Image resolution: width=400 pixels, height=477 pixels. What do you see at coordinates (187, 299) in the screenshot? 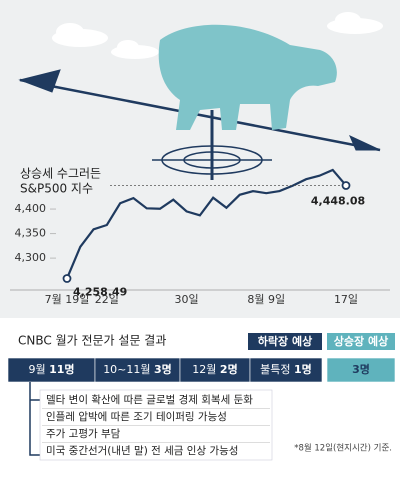
I see `x-tick-label: 30일` at bounding box center [187, 299].